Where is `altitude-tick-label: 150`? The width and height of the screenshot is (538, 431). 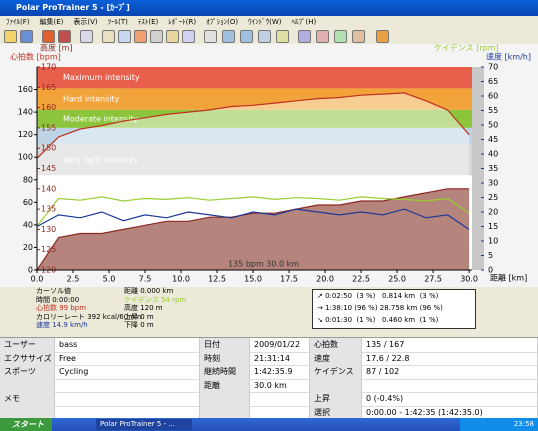
altitude-tick-label: 150 is located at coordinates (48, 148).